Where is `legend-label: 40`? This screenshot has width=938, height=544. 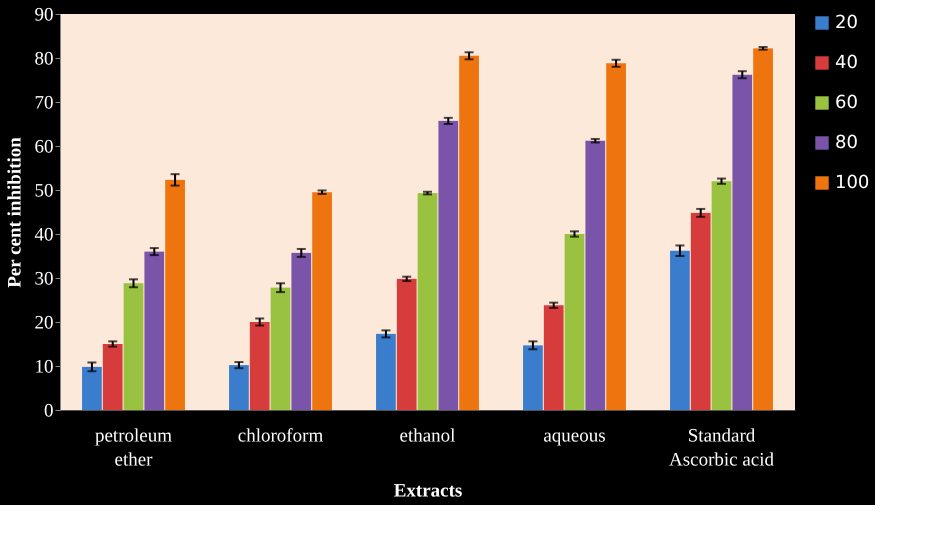 legend-label: 40 is located at coordinates (846, 62).